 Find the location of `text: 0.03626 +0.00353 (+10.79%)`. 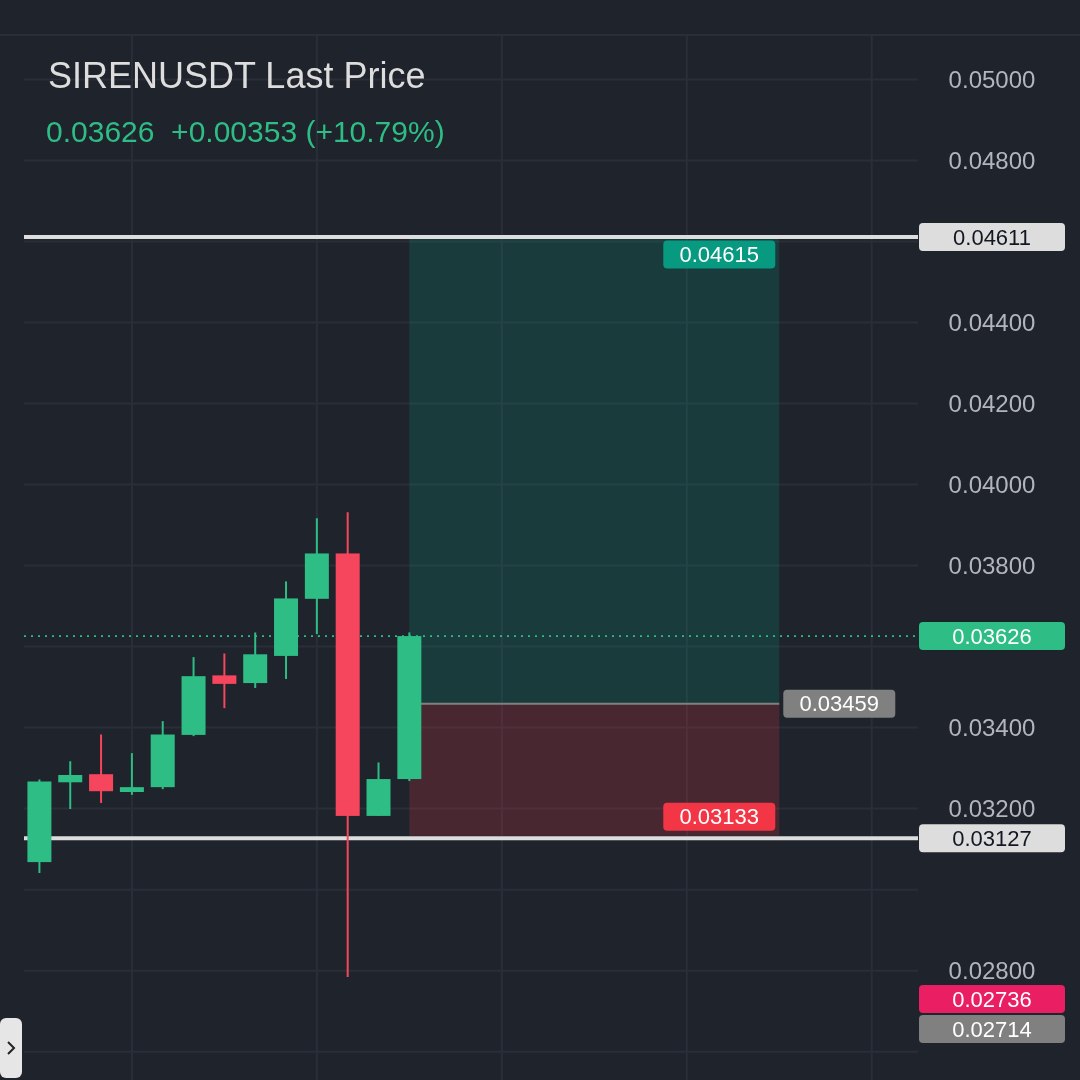

text: 0.03626 +0.00353 (+10.79%) is located at coordinates (245, 131).